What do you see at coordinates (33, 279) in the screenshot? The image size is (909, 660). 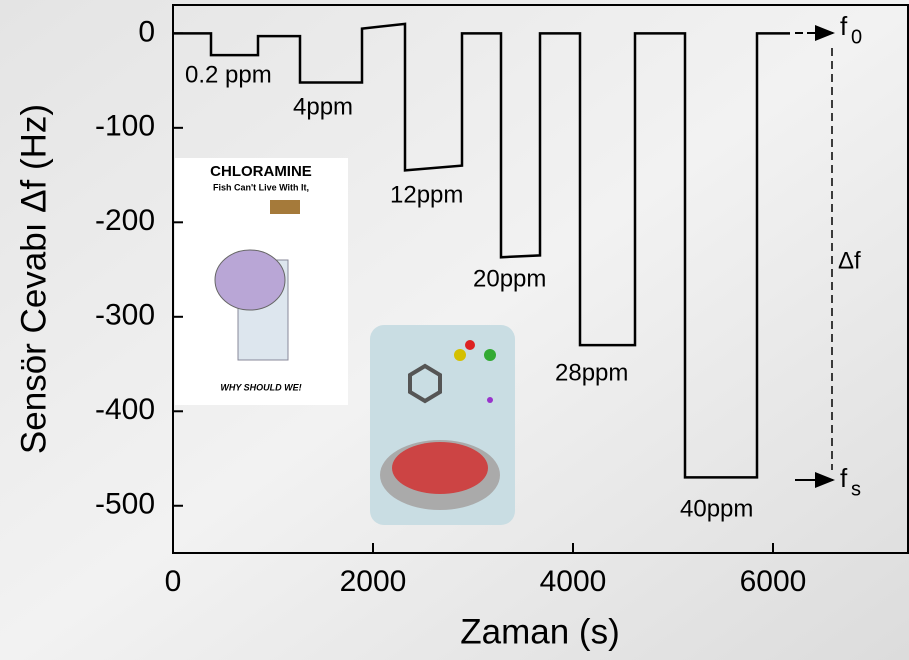 I see `y-axis-label: Sensör Cevabı Δf (Hz)` at bounding box center [33, 279].